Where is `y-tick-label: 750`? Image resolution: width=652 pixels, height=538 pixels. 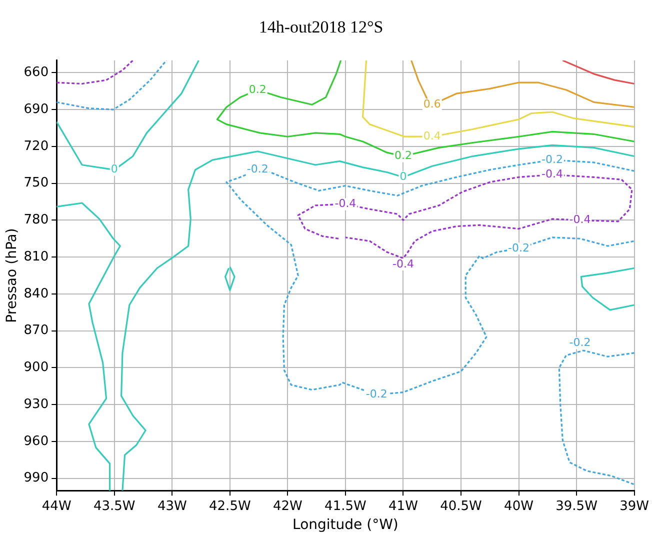
y-tick-label: 750 is located at coordinates (36, 183).